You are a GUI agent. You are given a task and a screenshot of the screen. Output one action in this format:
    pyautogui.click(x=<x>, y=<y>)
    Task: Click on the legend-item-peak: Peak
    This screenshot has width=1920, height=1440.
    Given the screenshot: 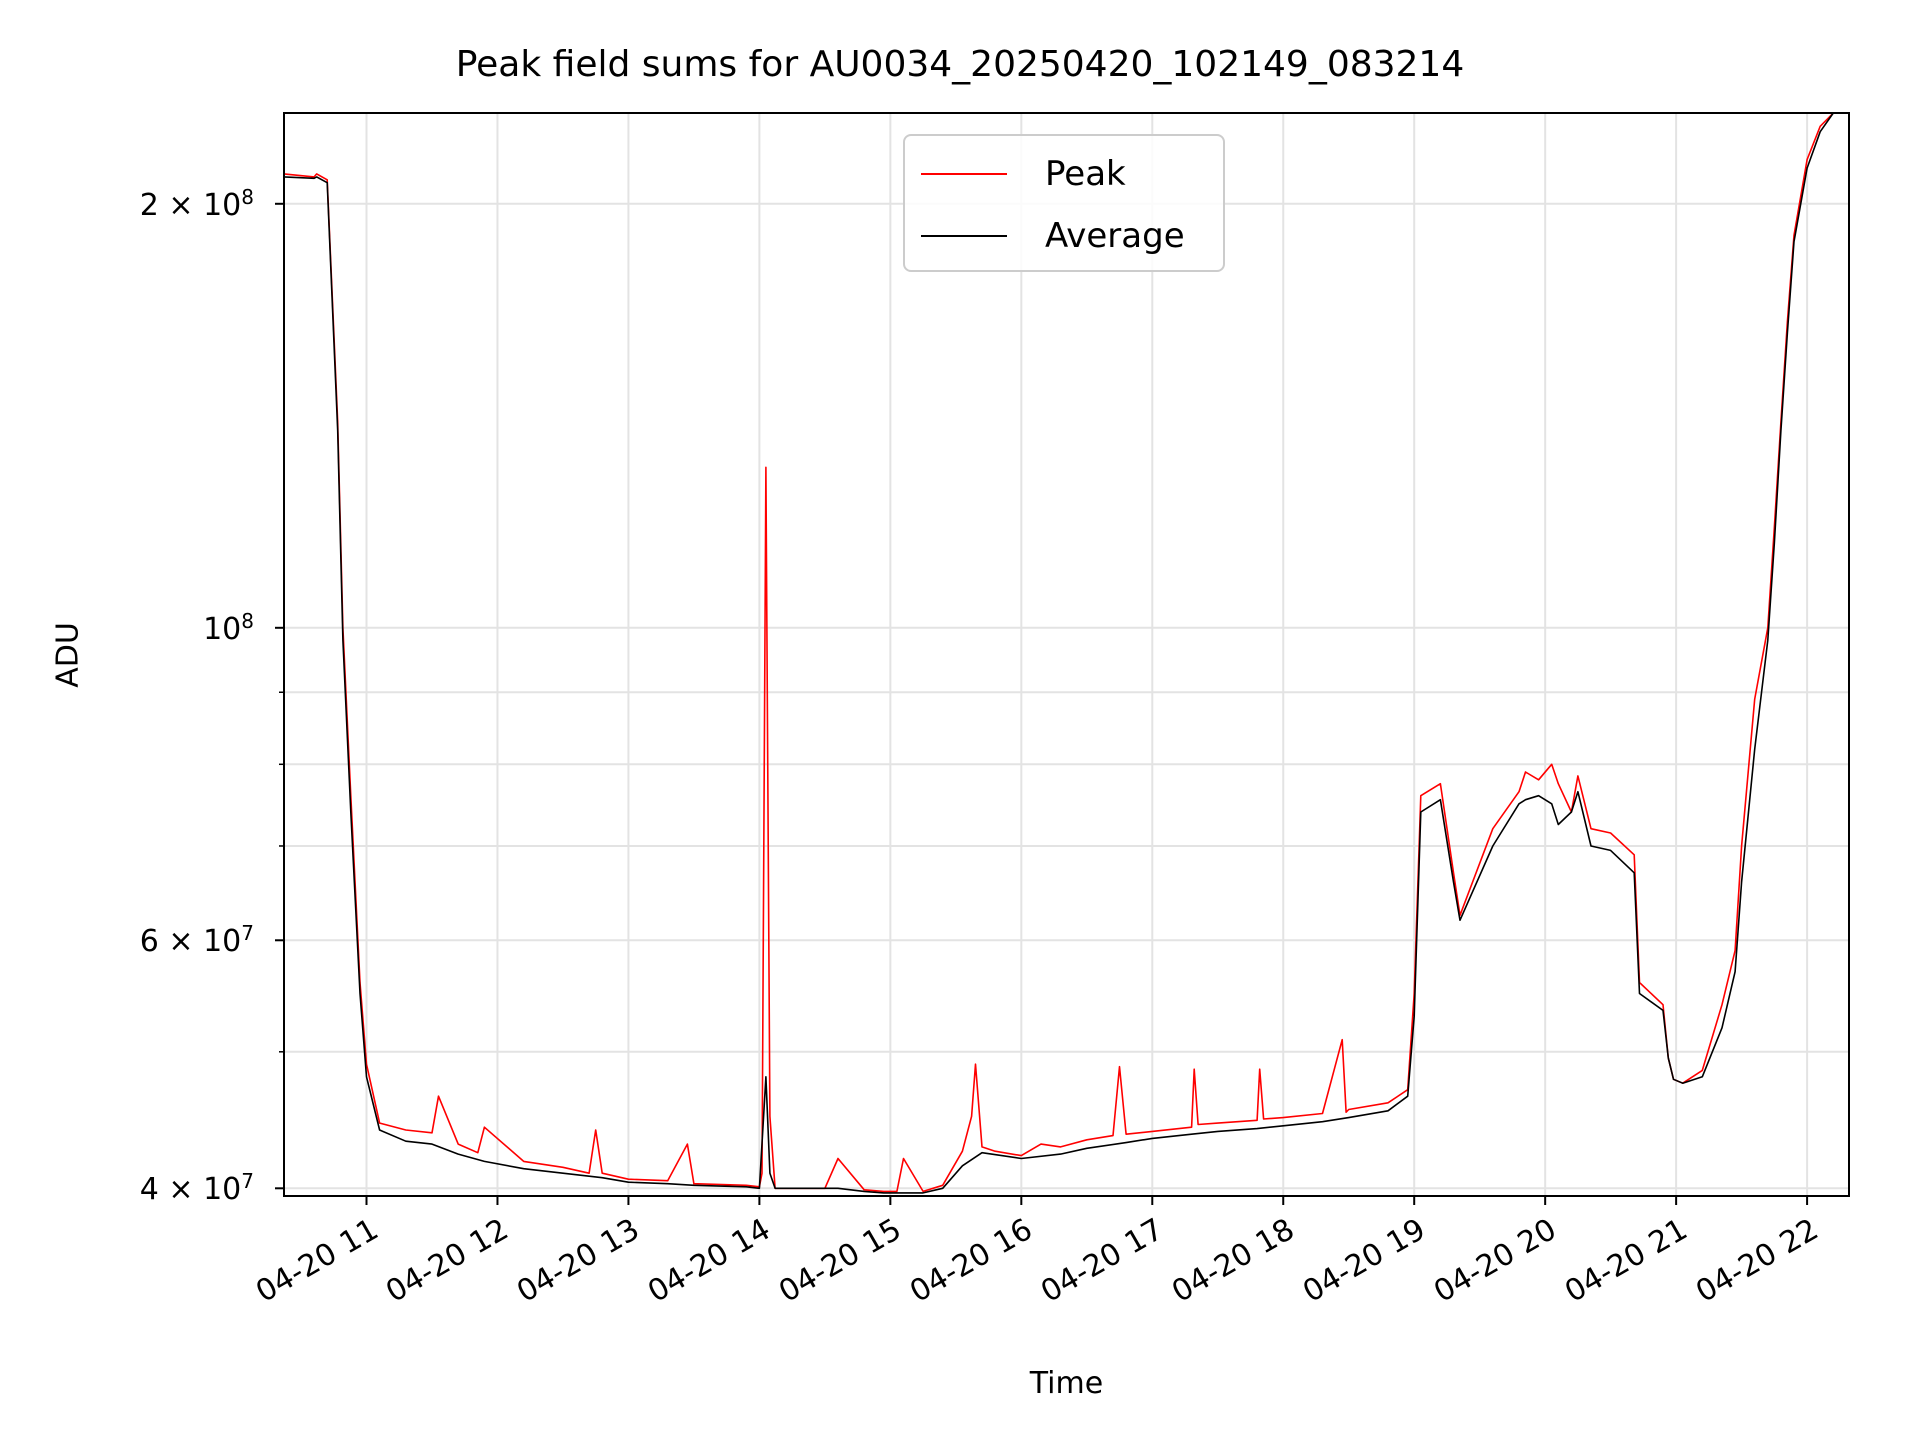 What is the action you would take?
    pyautogui.click(x=1023, y=174)
    